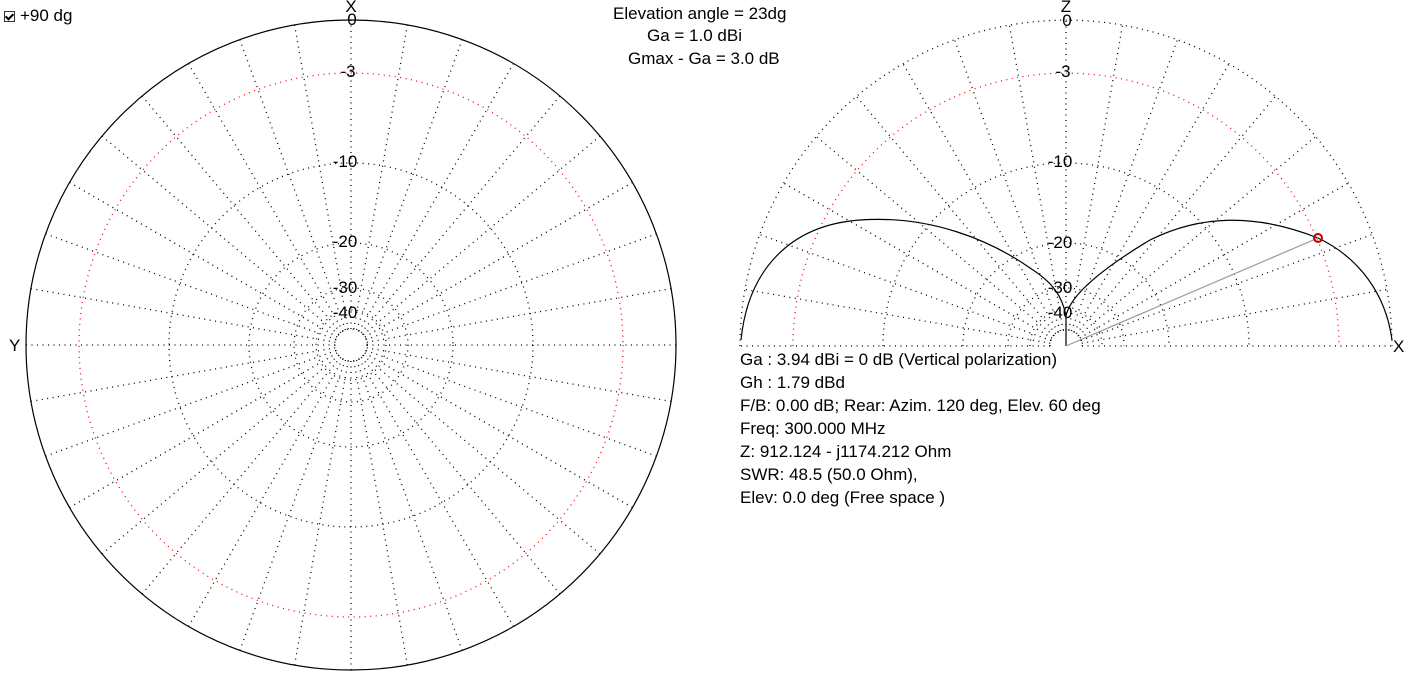  I want to click on info-line-swr: SWR: 48.5 (50.0 Ohm),, so click(829, 474).